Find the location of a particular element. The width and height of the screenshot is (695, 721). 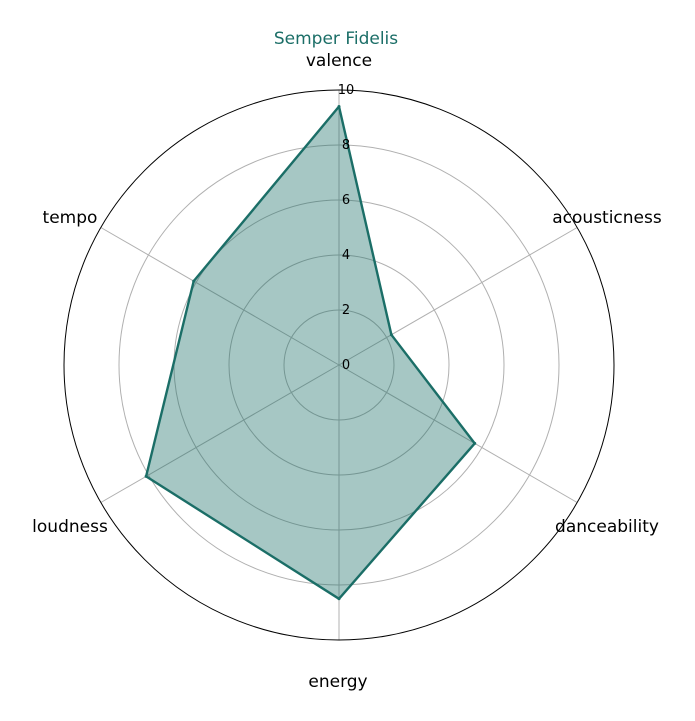

tick-label: 8 is located at coordinates (346, 145).